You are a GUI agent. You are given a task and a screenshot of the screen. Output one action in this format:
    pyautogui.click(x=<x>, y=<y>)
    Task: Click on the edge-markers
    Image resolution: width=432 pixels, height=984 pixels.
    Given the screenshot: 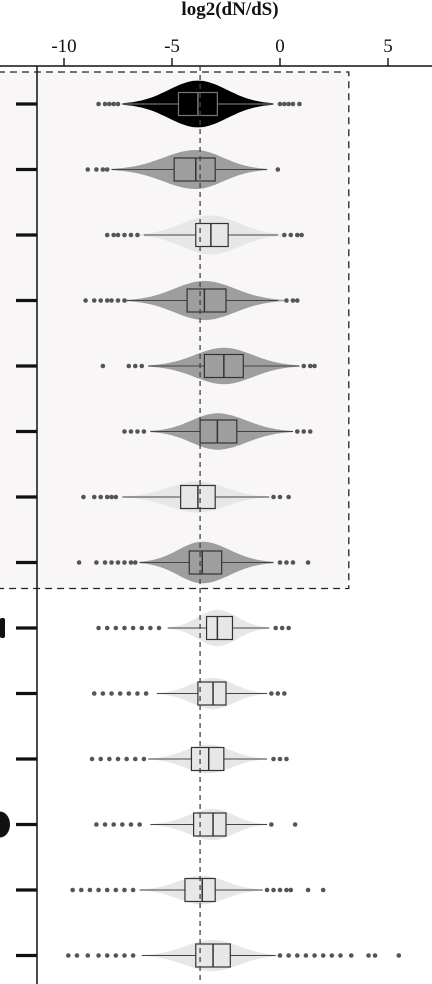 What is the action you would take?
    pyautogui.click(x=18, y=530)
    